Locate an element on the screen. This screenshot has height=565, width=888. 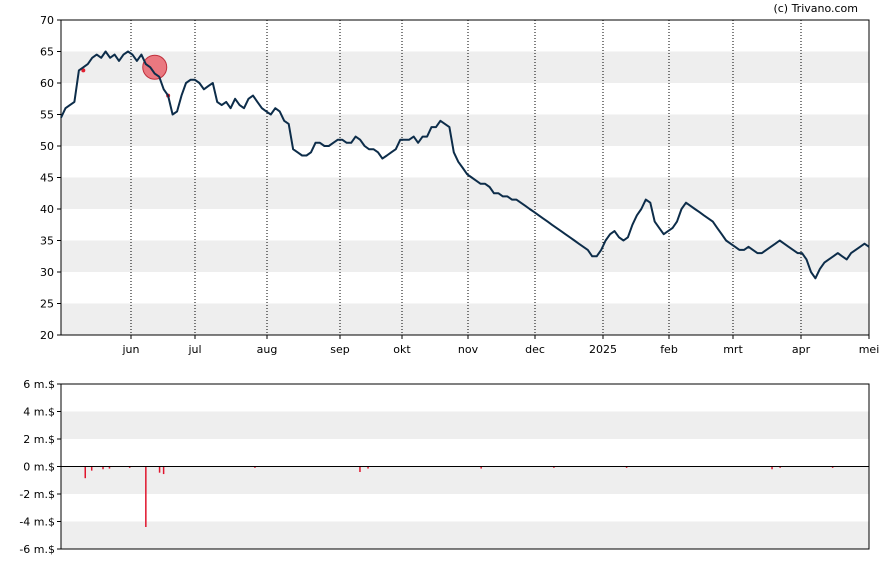
signal-dot is located at coordinates (83, 70).